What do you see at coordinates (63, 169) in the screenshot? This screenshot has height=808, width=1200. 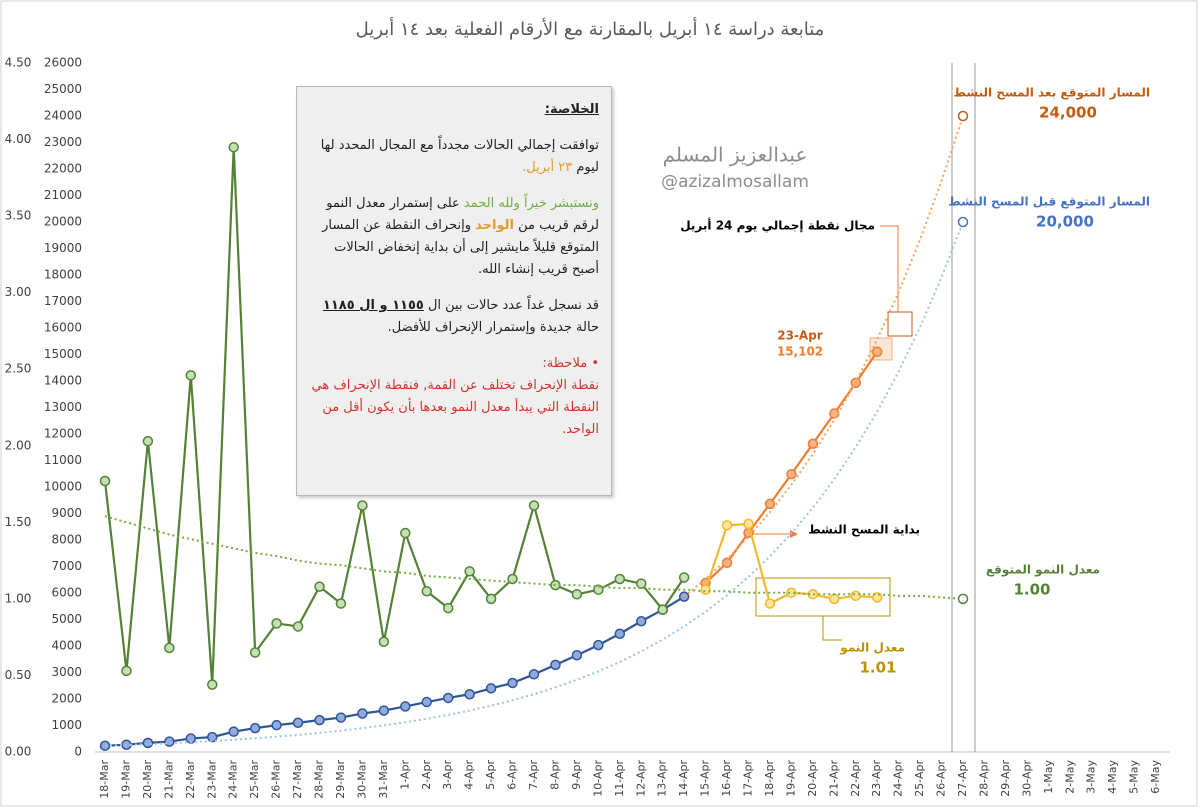 I see `y-tick-label: 22000` at bounding box center [63, 169].